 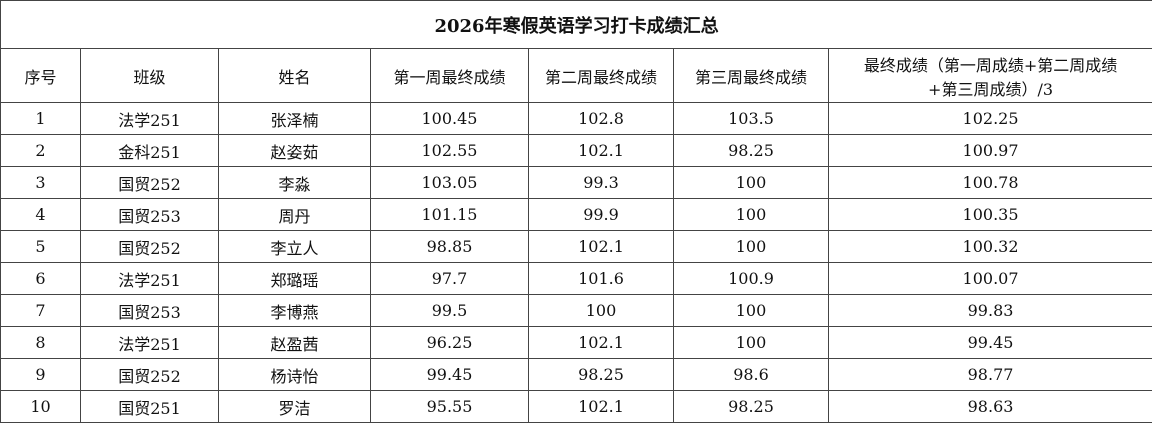 What do you see at coordinates (989, 150) in the screenshot?
I see `data-cell: 100.97` at bounding box center [989, 150].